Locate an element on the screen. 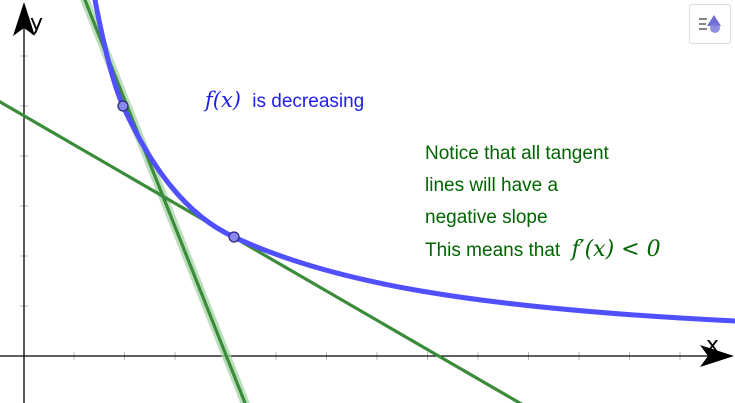 This screenshot has width=735, height=403. notice-line-3: negative slope is located at coordinates (486, 217).